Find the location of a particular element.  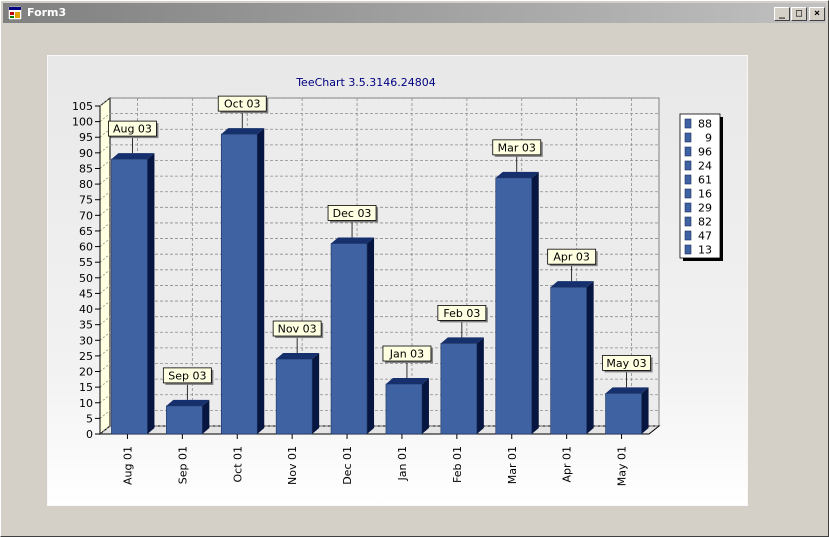

mark-label: Mar 03 is located at coordinates (517, 147).